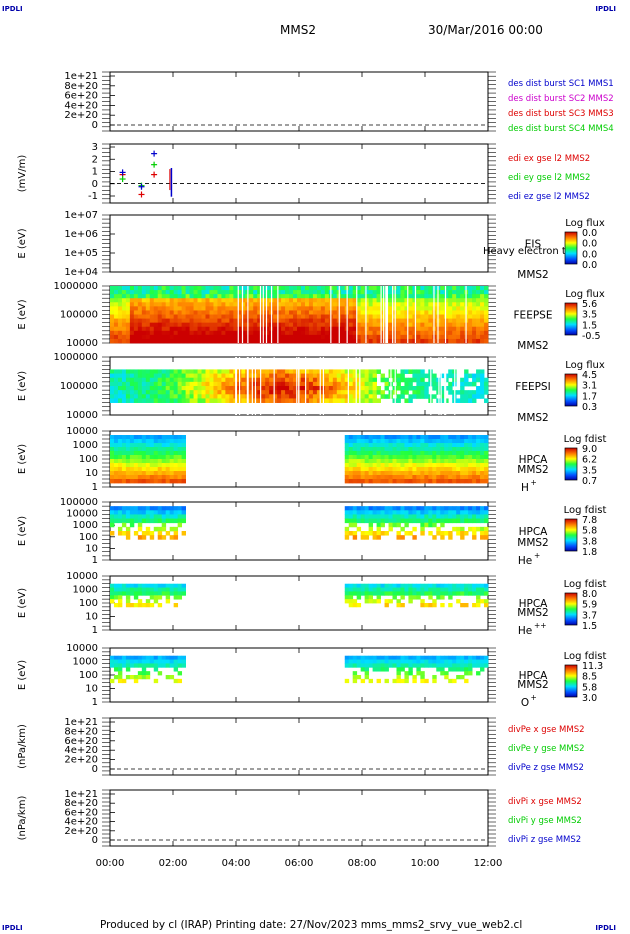 The height and width of the screenshot is (934, 630). What do you see at coordinates (585, 439) in the screenshot?
I see `colorbar-title: Log fdist` at bounding box center [585, 439].